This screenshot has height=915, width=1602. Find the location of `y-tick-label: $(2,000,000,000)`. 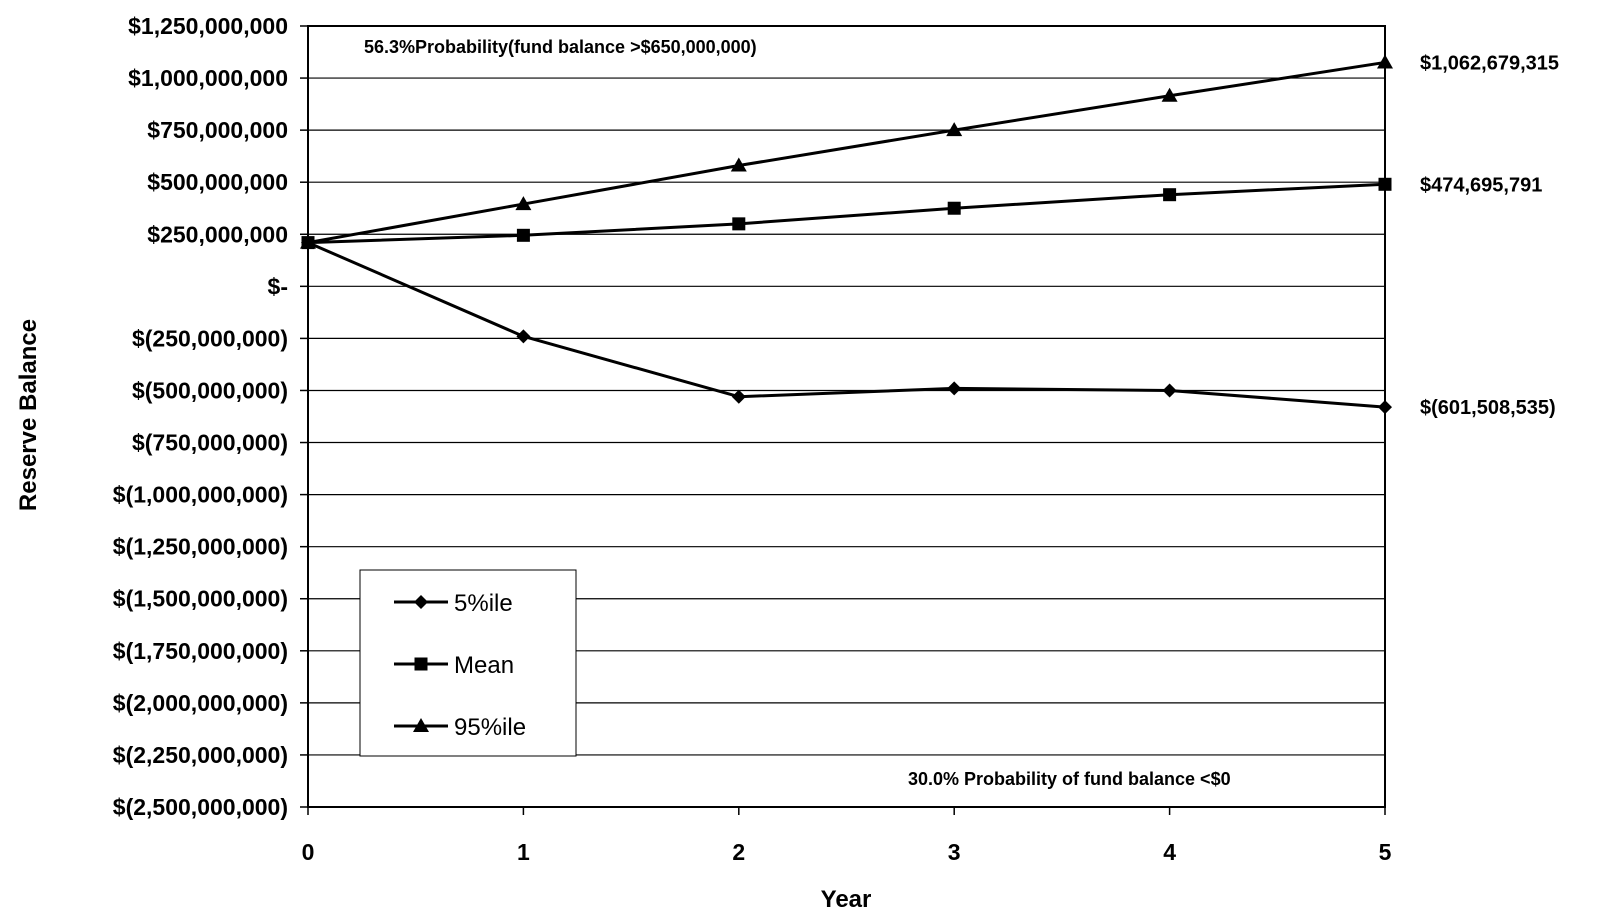

y-tick-label: $(2,000,000,000) is located at coordinates (200, 703).